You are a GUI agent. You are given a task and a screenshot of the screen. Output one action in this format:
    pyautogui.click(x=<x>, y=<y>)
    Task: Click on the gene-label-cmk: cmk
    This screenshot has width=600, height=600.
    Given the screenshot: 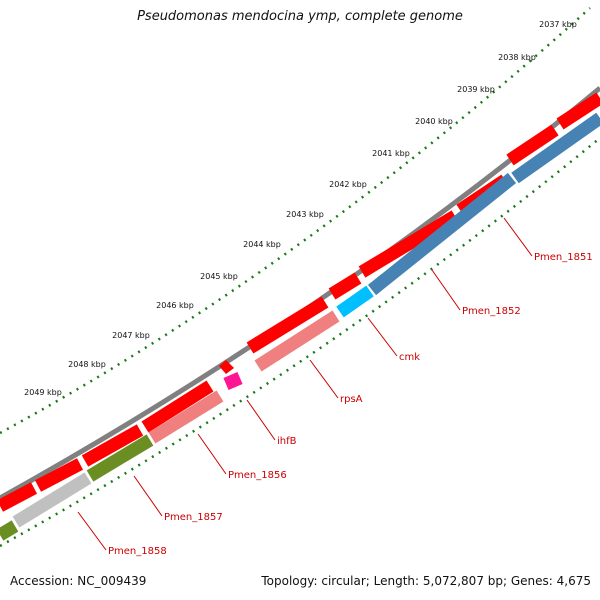 What is the action you would take?
    pyautogui.click(x=409, y=357)
    